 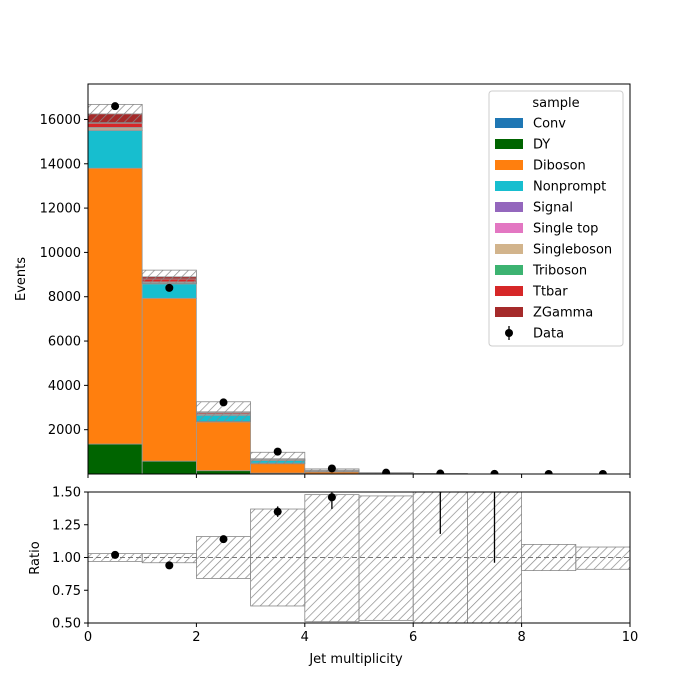 What do you see at coordinates (541, 145) in the screenshot?
I see `legend-label: DY` at bounding box center [541, 145].